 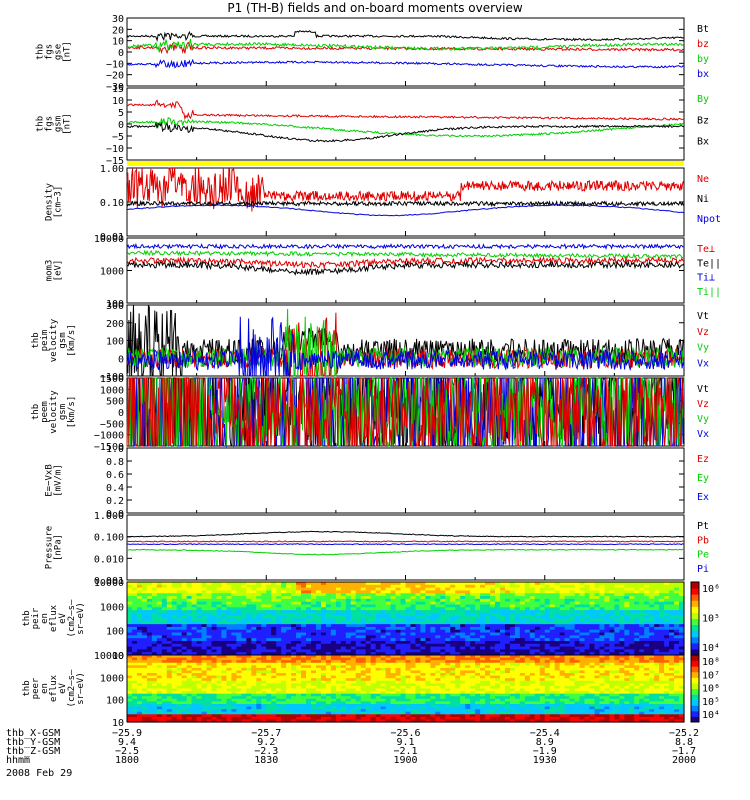 I want to click on trace-Pt, so click(x=405, y=534).